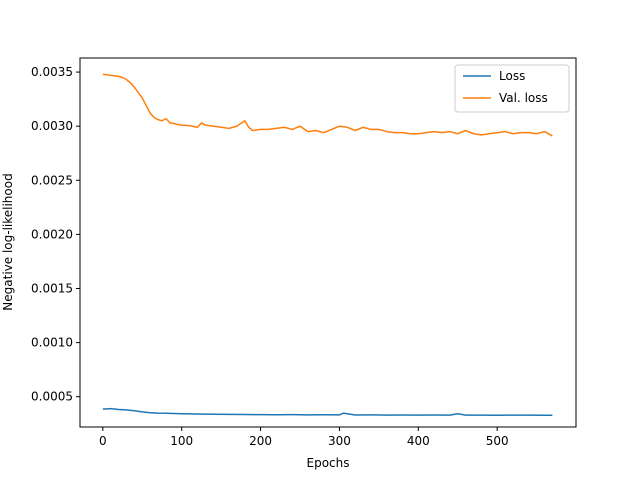 The height and width of the screenshot is (480, 640). Describe the element at coordinates (8, 241) in the screenshot. I see `y-axis-title: Negative log-likelihood` at that location.